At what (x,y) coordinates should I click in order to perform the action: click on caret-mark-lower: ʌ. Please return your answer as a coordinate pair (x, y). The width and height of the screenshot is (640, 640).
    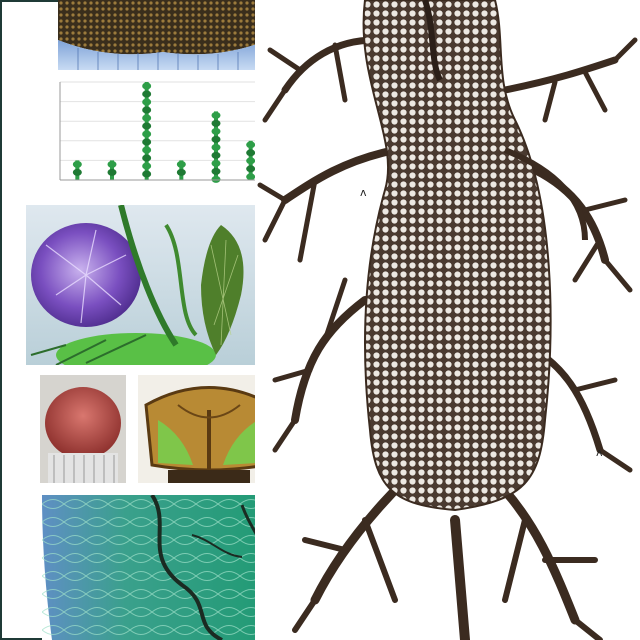
    Looking at the image, I should click on (599, 452).